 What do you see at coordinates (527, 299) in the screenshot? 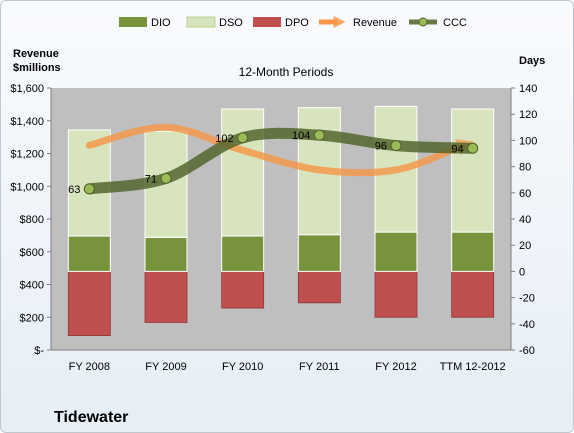
I see `right-axis-tick-label: -20` at bounding box center [527, 299].